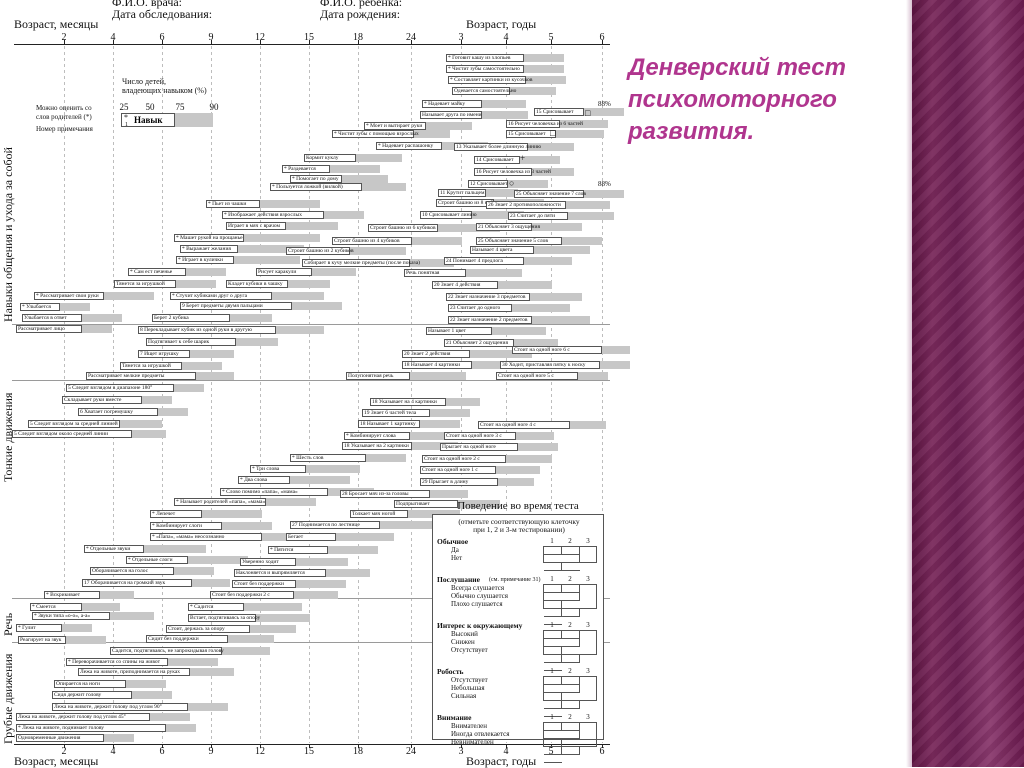 The width and height of the screenshot is (1024, 768). Describe the element at coordinates (551, 37) in the screenshot. I see `axis-tick-label: 5` at that location.